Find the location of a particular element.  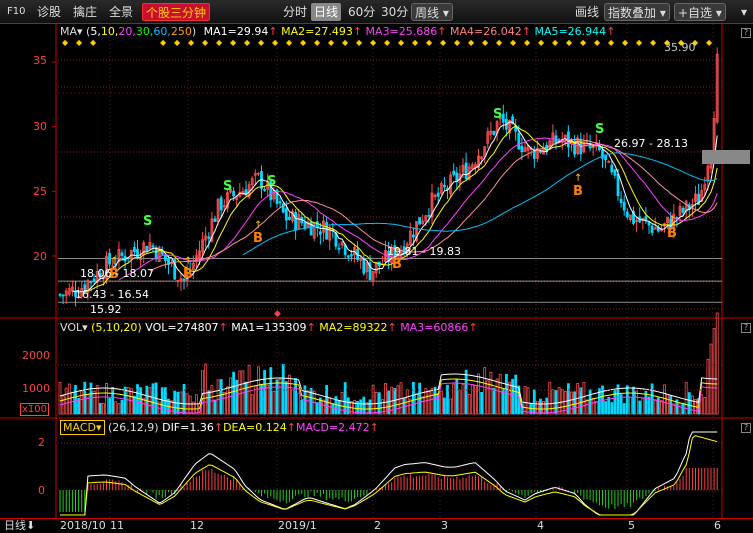

tab-weekly: 周线 ▾ is located at coordinates (432, 12).